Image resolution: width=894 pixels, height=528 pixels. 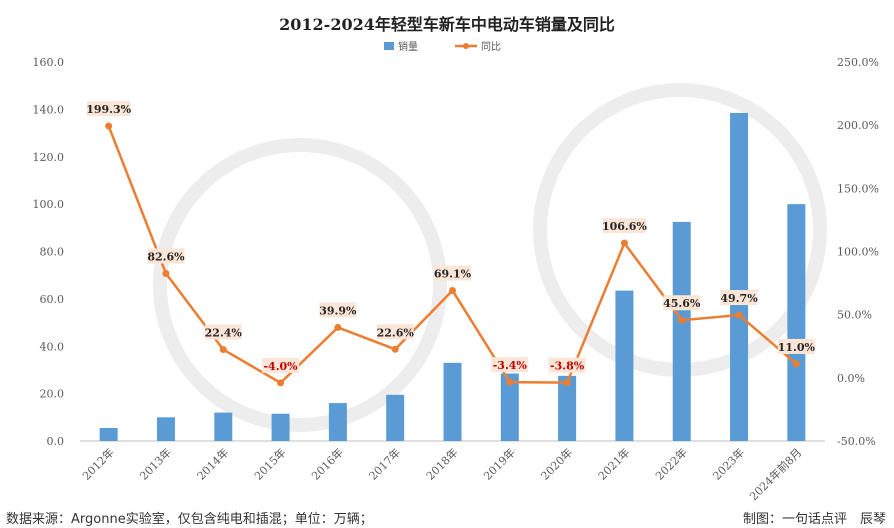 I want to click on data-label: -4.0%, so click(x=280, y=366).